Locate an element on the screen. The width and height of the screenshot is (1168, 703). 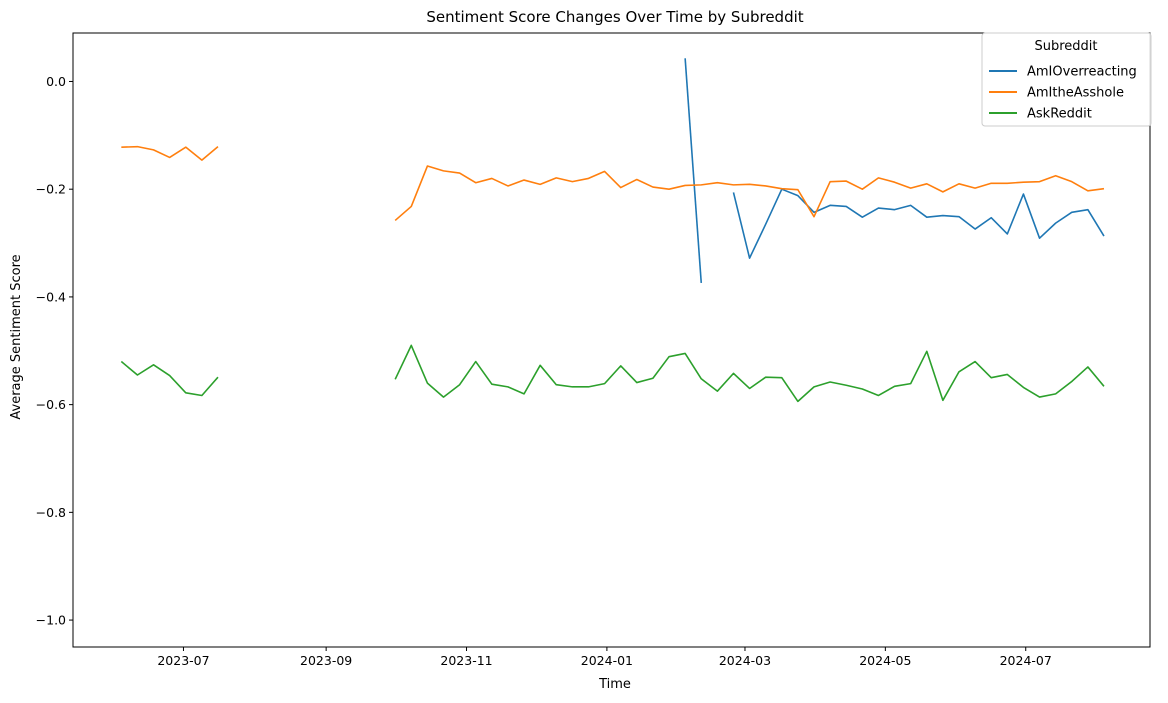
series-amioverreacting is located at coordinates (894, 170).